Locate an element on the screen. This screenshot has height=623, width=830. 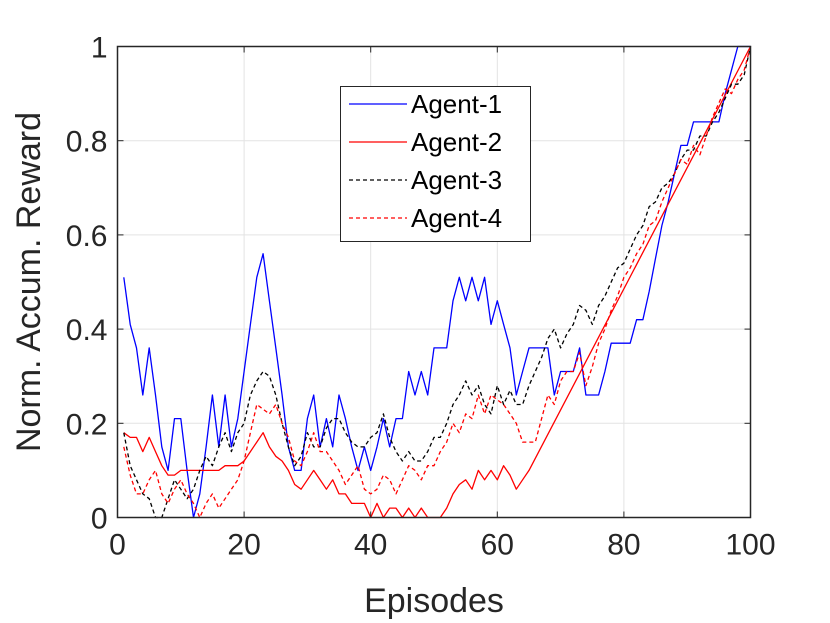
legend: Agent-1 Agent-2 Agent-3 Agent-4 is located at coordinates (435, 164).